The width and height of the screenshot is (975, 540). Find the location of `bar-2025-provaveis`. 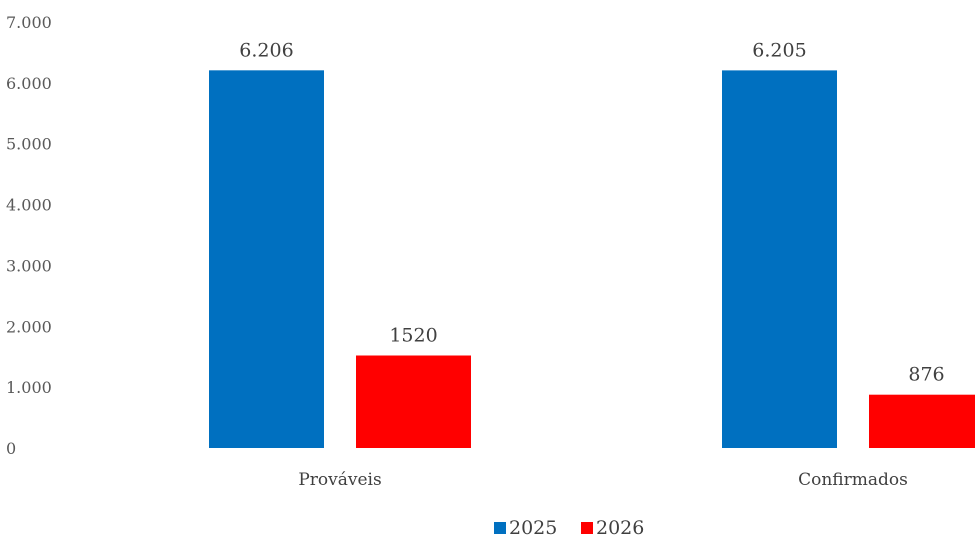

bar-2025-provaveis is located at coordinates (266, 259).